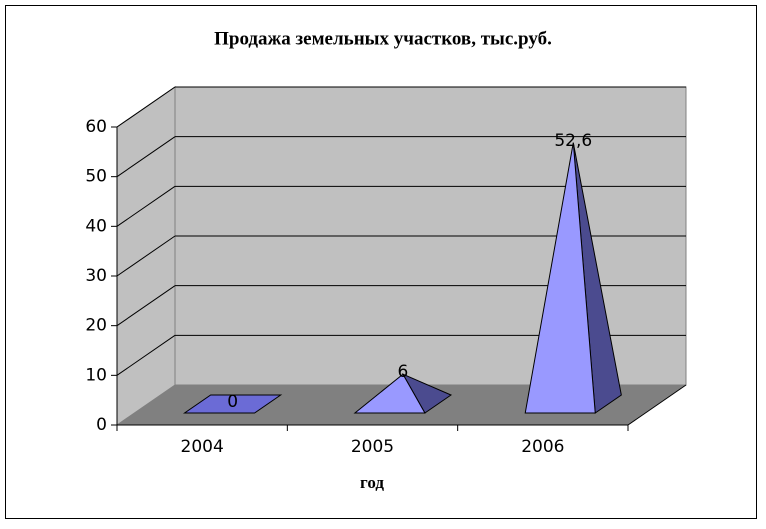 This screenshot has width=766, height=529. I want to click on pyramid-base, so click(232, 404).